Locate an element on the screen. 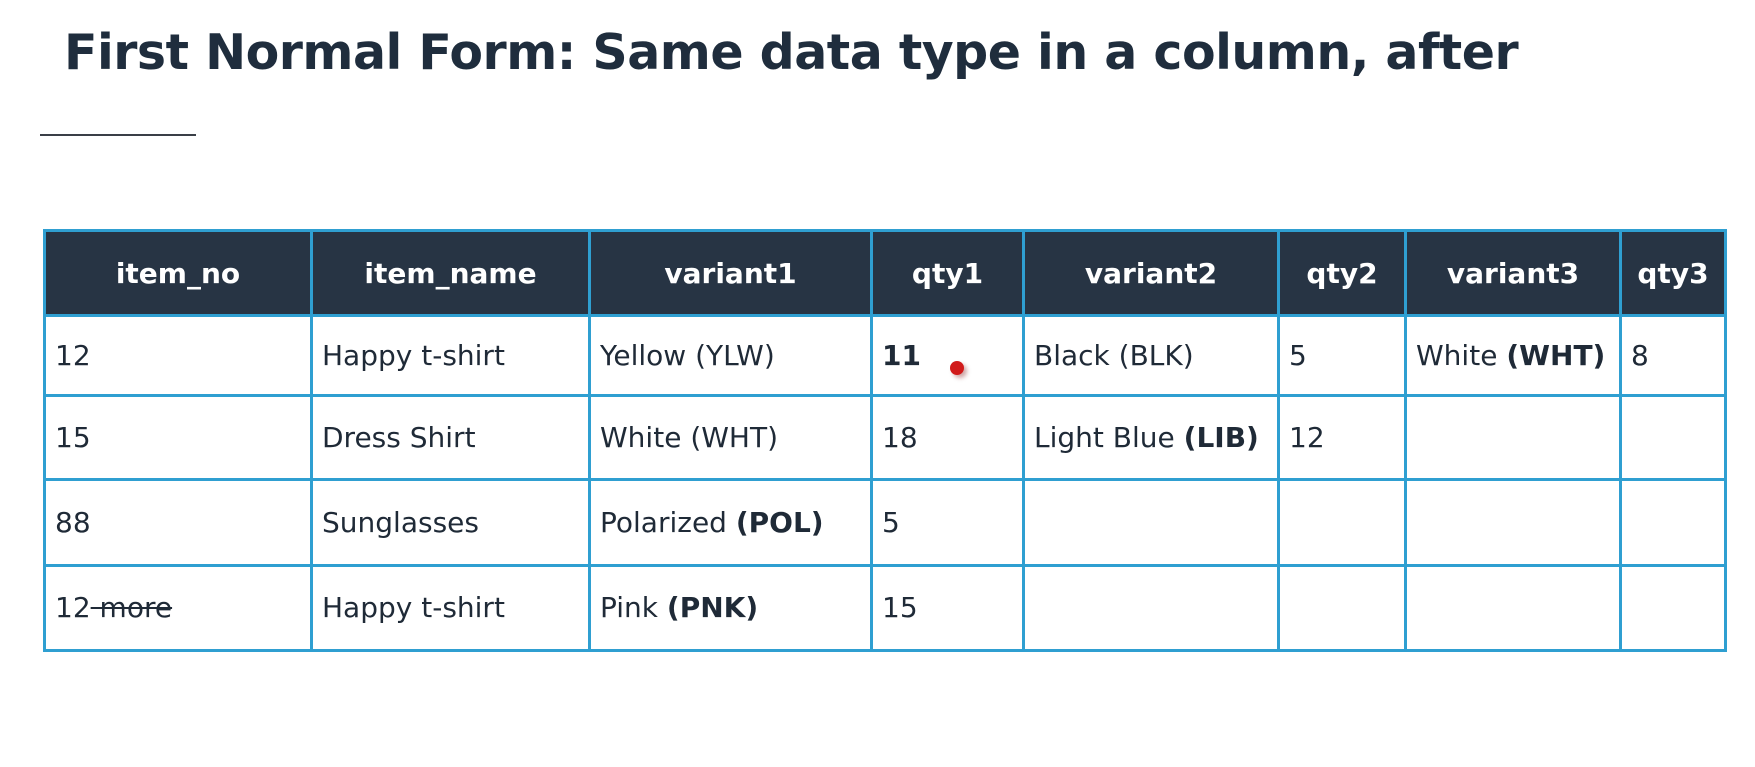 This screenshot has width=1755, height=767. item-no-text: 12 is located at coordinates (73, 608).